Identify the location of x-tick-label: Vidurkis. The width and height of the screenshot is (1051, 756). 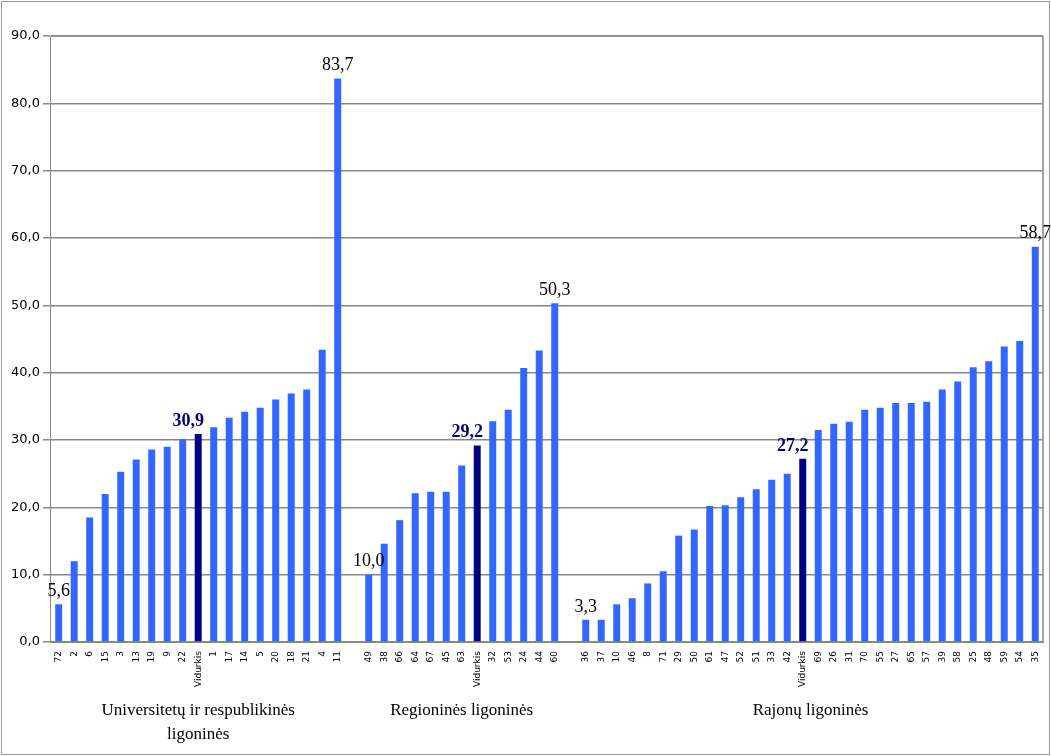
(802, 669).